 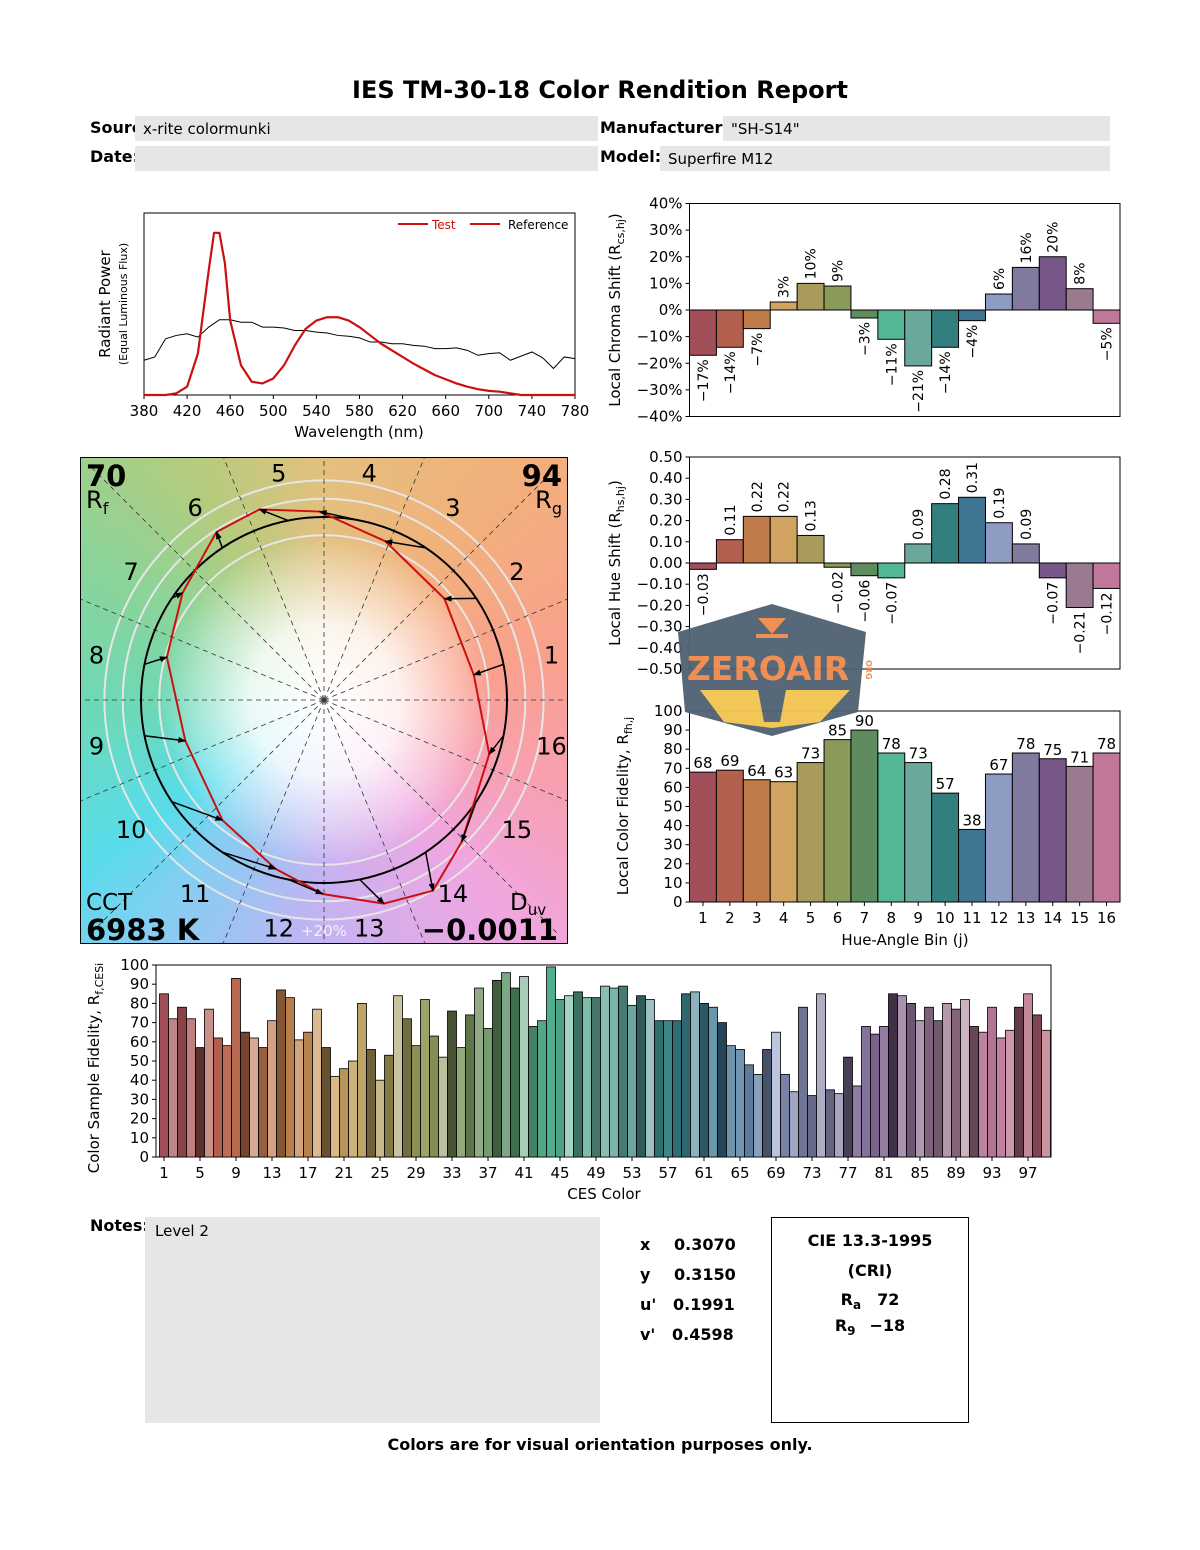 I want to click on spectrum-ylabel: Radiant Power, so click(x=105, y=303).